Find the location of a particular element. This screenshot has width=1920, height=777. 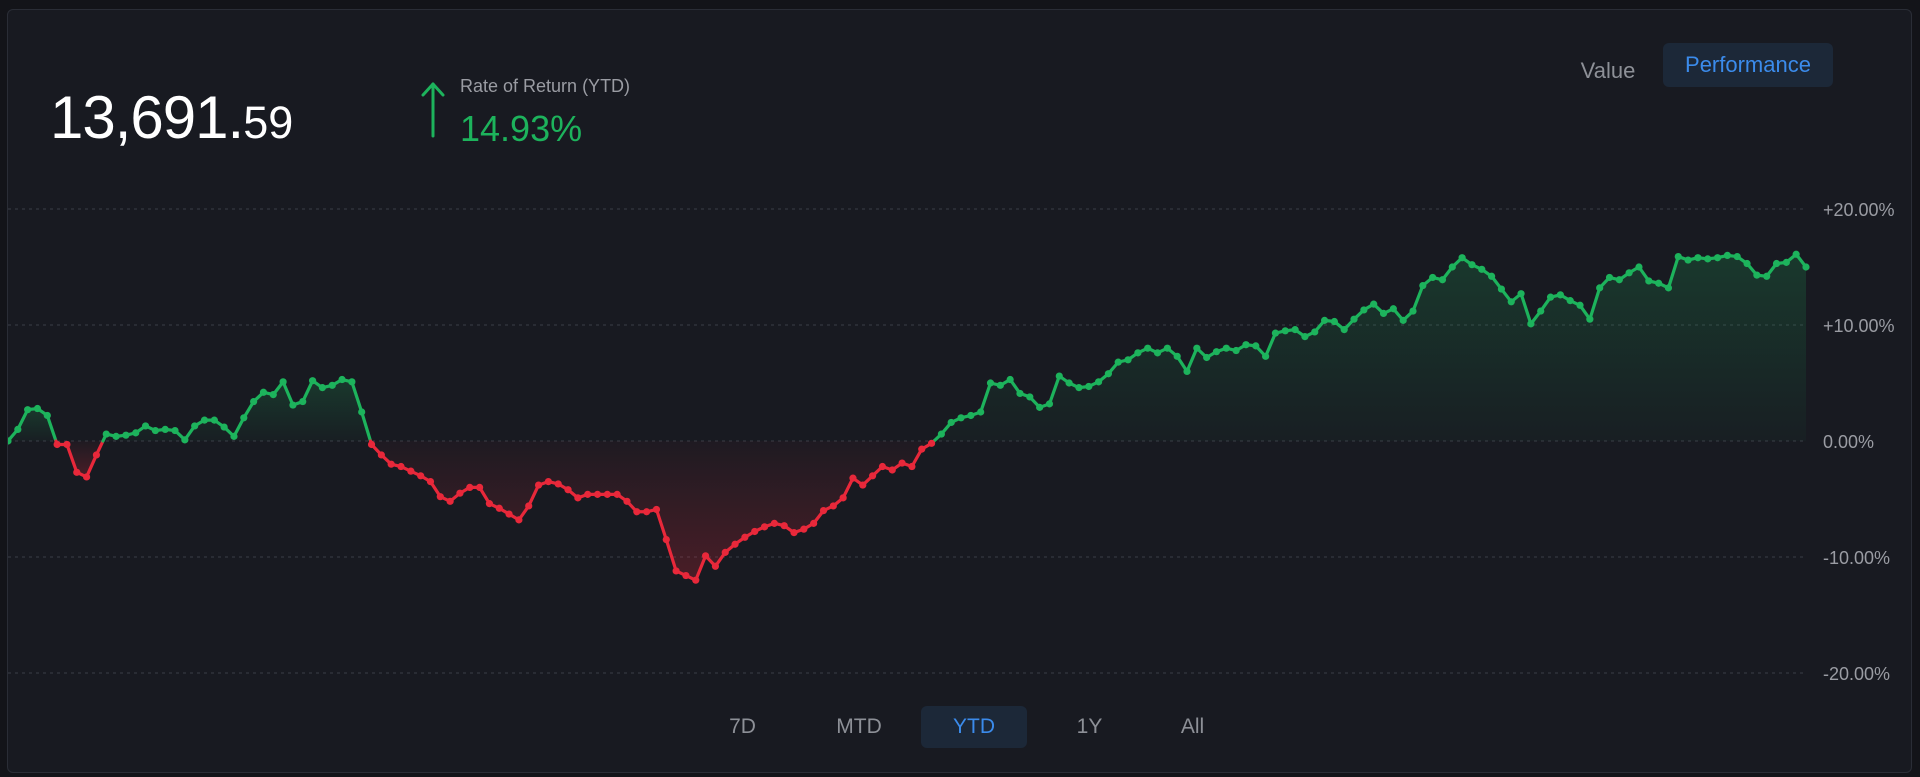

range-tab-ytd: YTD is located at coordinates (974, 727).